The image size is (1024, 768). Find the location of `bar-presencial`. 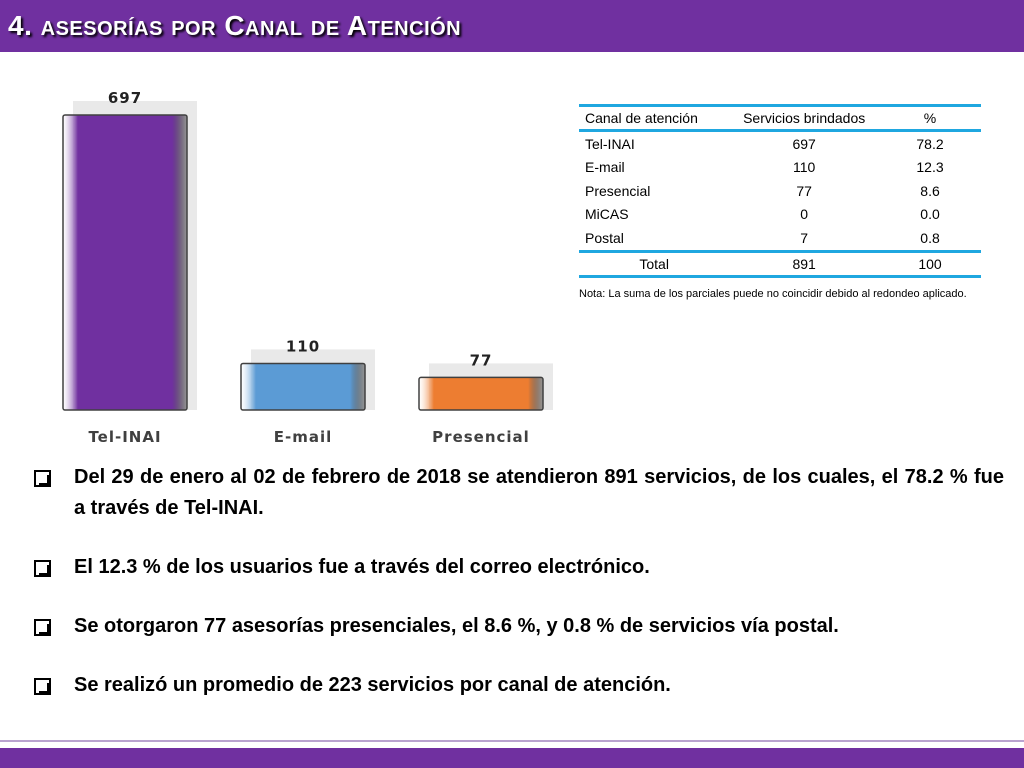

bar-presencial is located at coordinates (481, 393).